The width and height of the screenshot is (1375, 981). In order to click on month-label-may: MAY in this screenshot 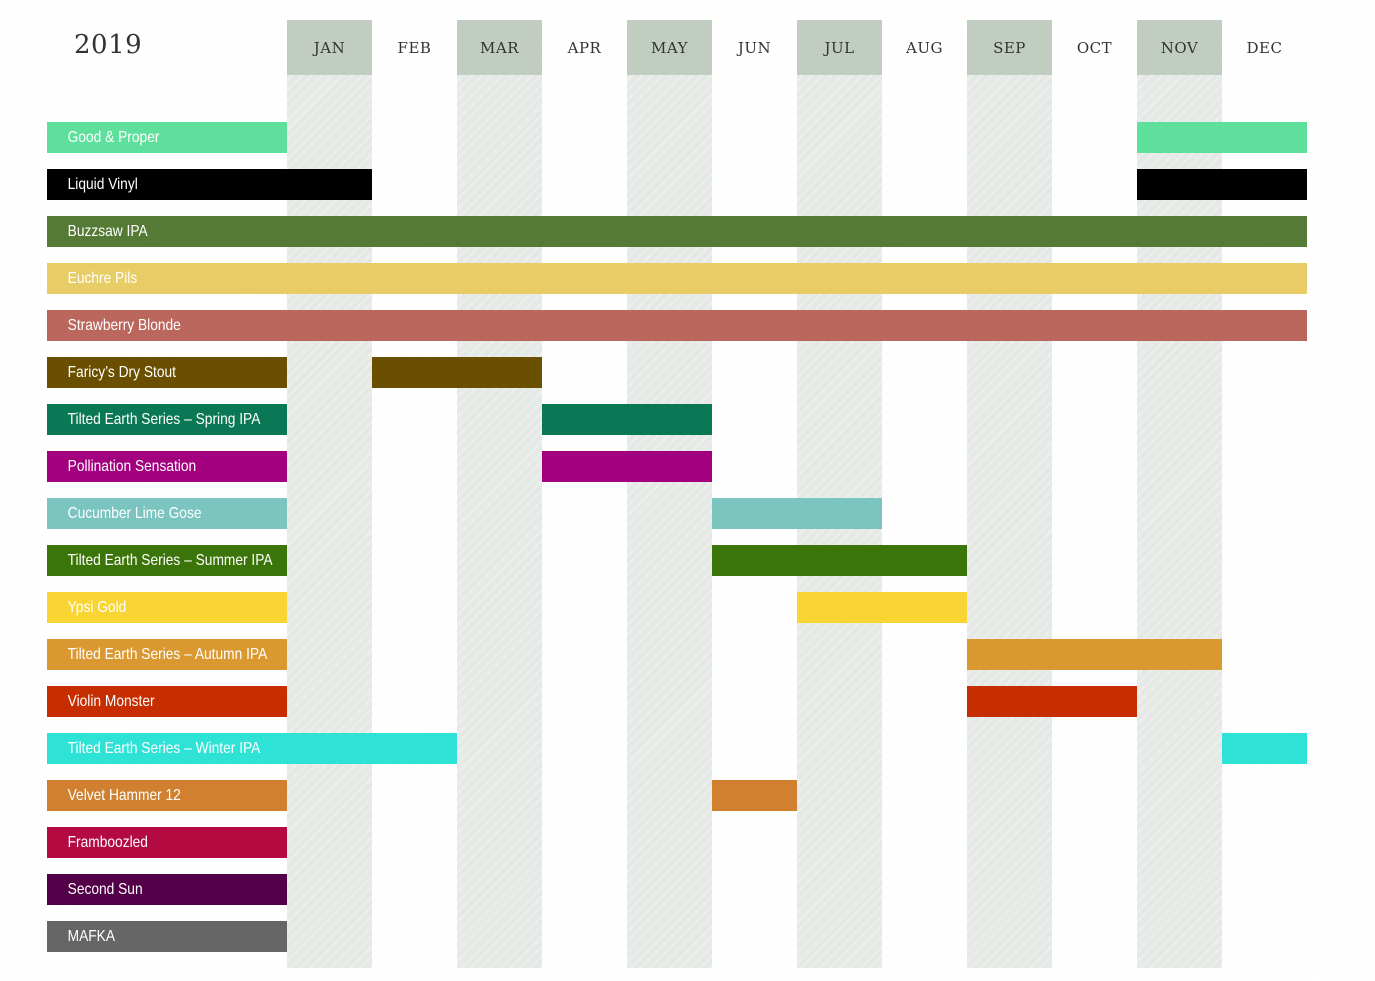, I will do `click(669, 47)`.